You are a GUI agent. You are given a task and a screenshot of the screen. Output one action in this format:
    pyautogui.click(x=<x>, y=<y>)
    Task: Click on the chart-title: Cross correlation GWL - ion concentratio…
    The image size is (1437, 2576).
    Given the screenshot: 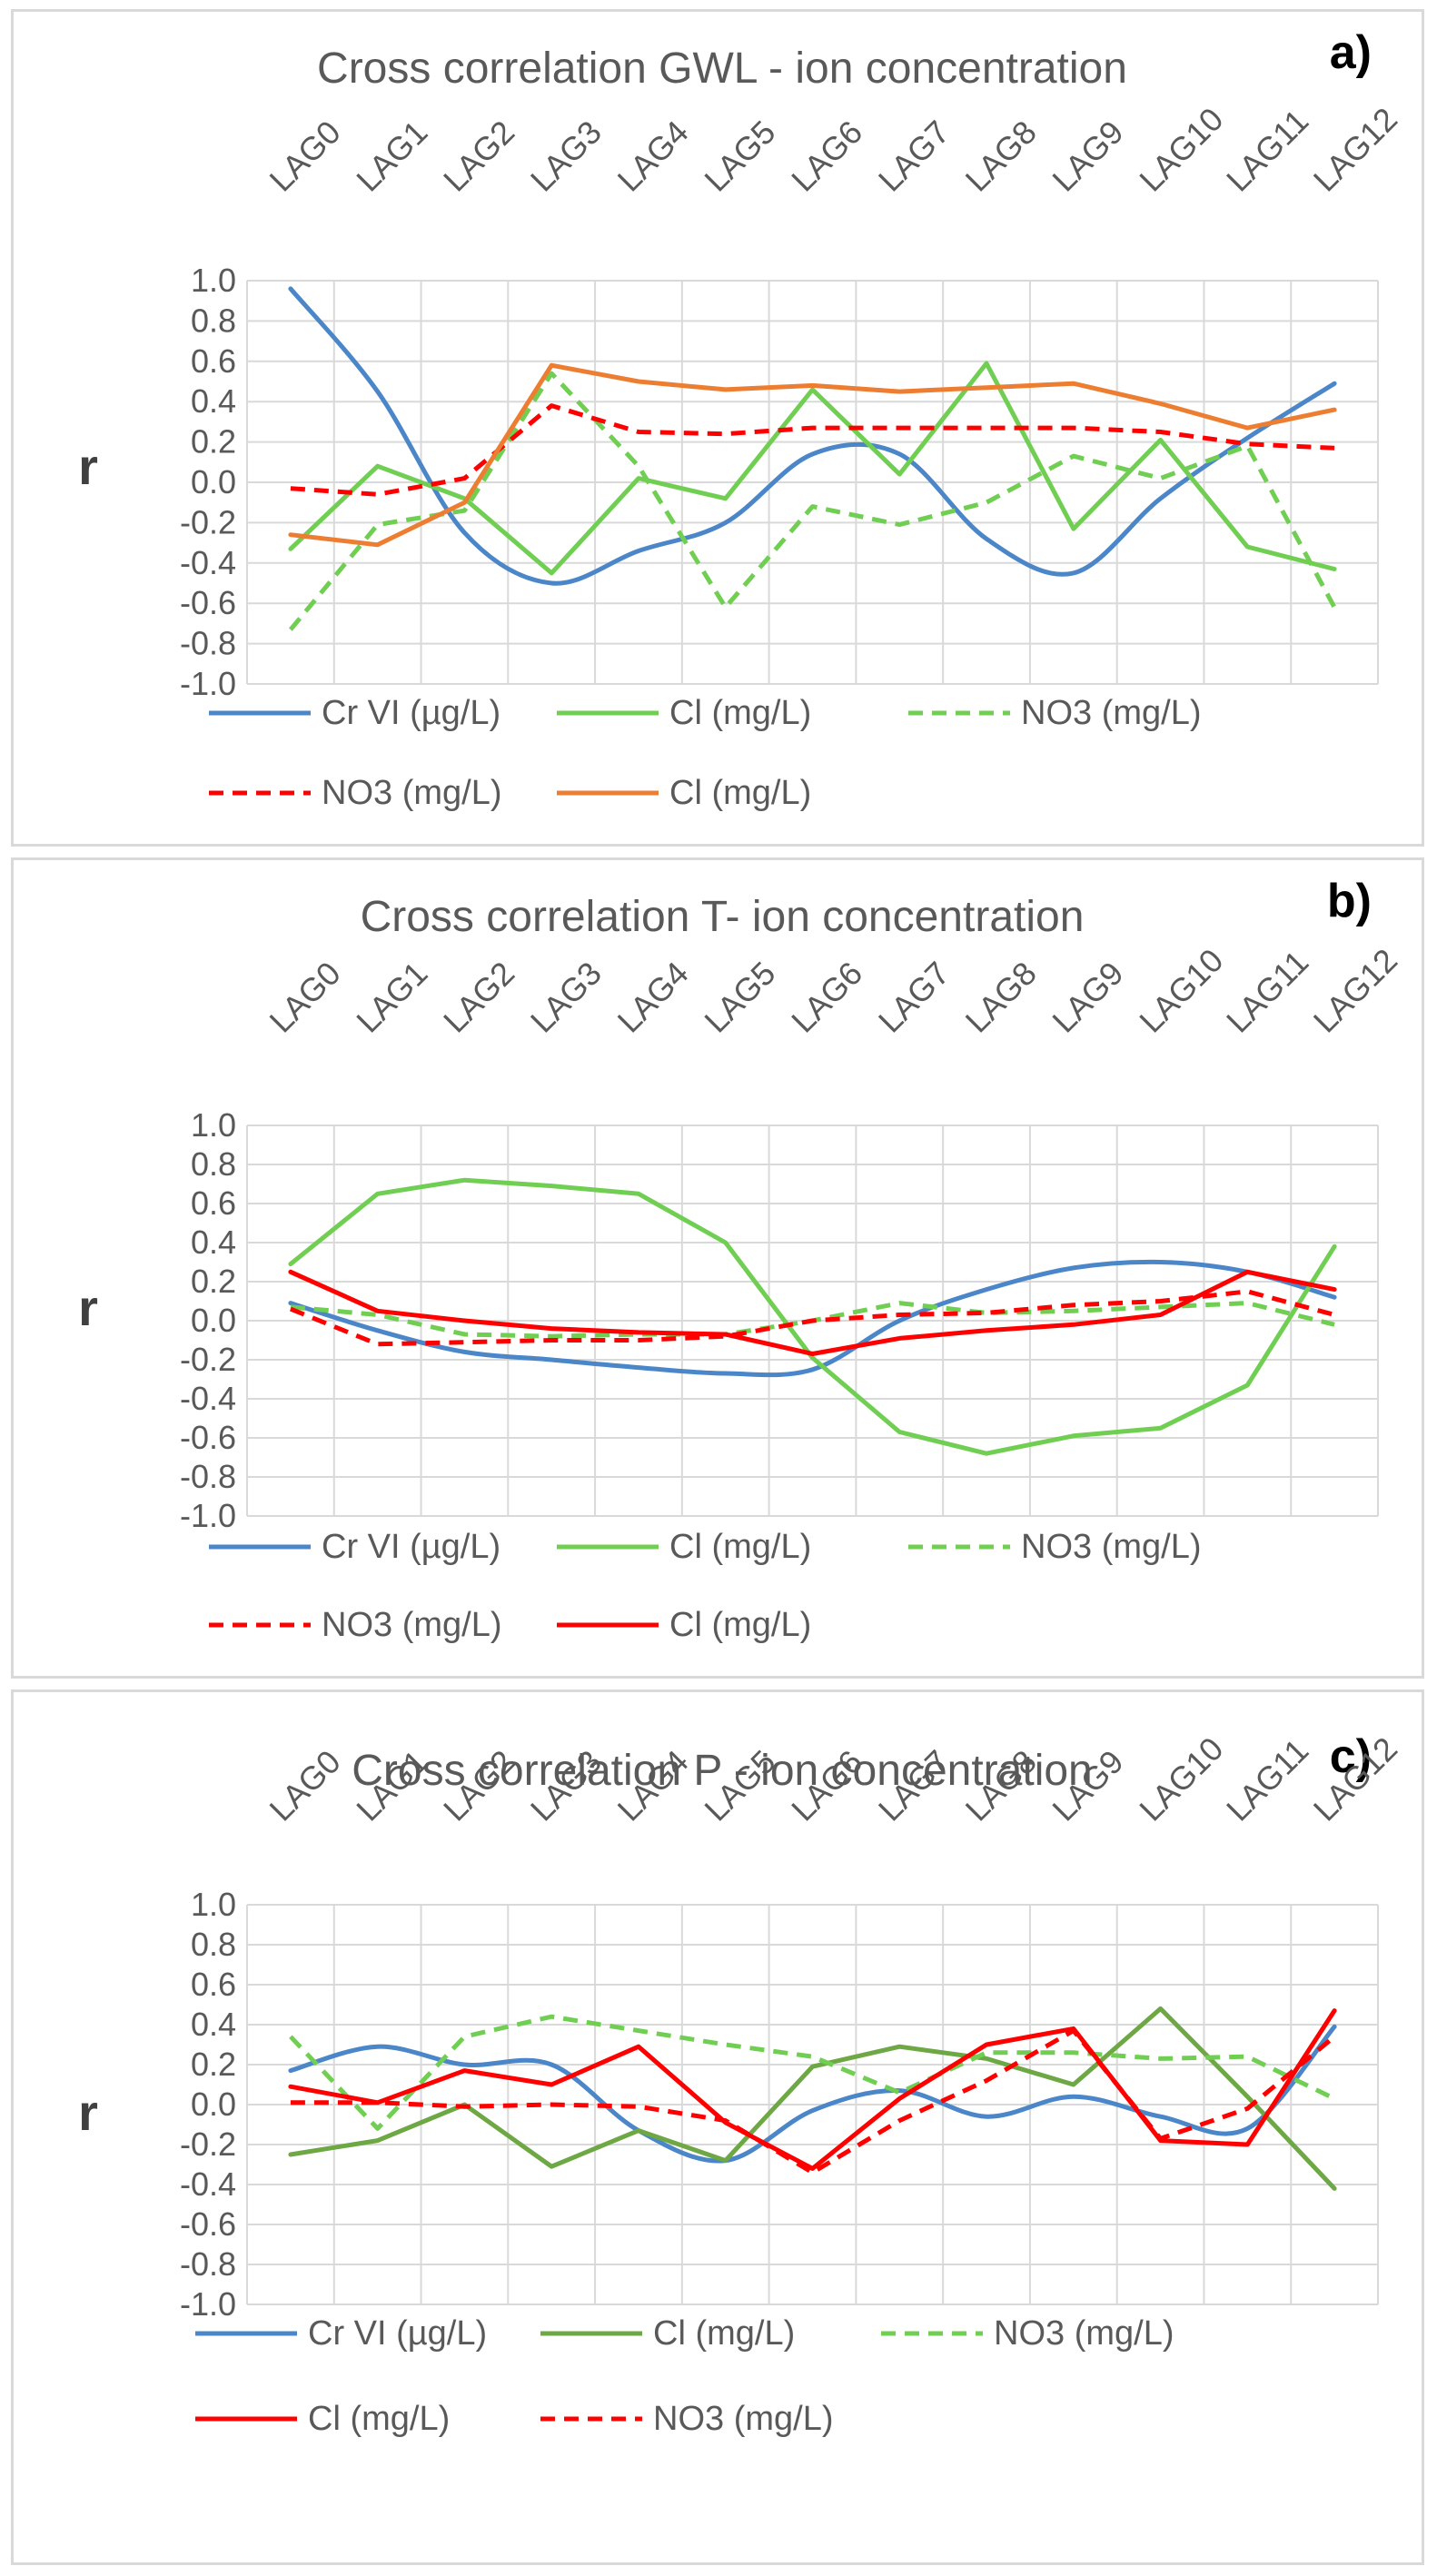 What is the action you would take?
    pyautogui.click(x=722, y=69)
    